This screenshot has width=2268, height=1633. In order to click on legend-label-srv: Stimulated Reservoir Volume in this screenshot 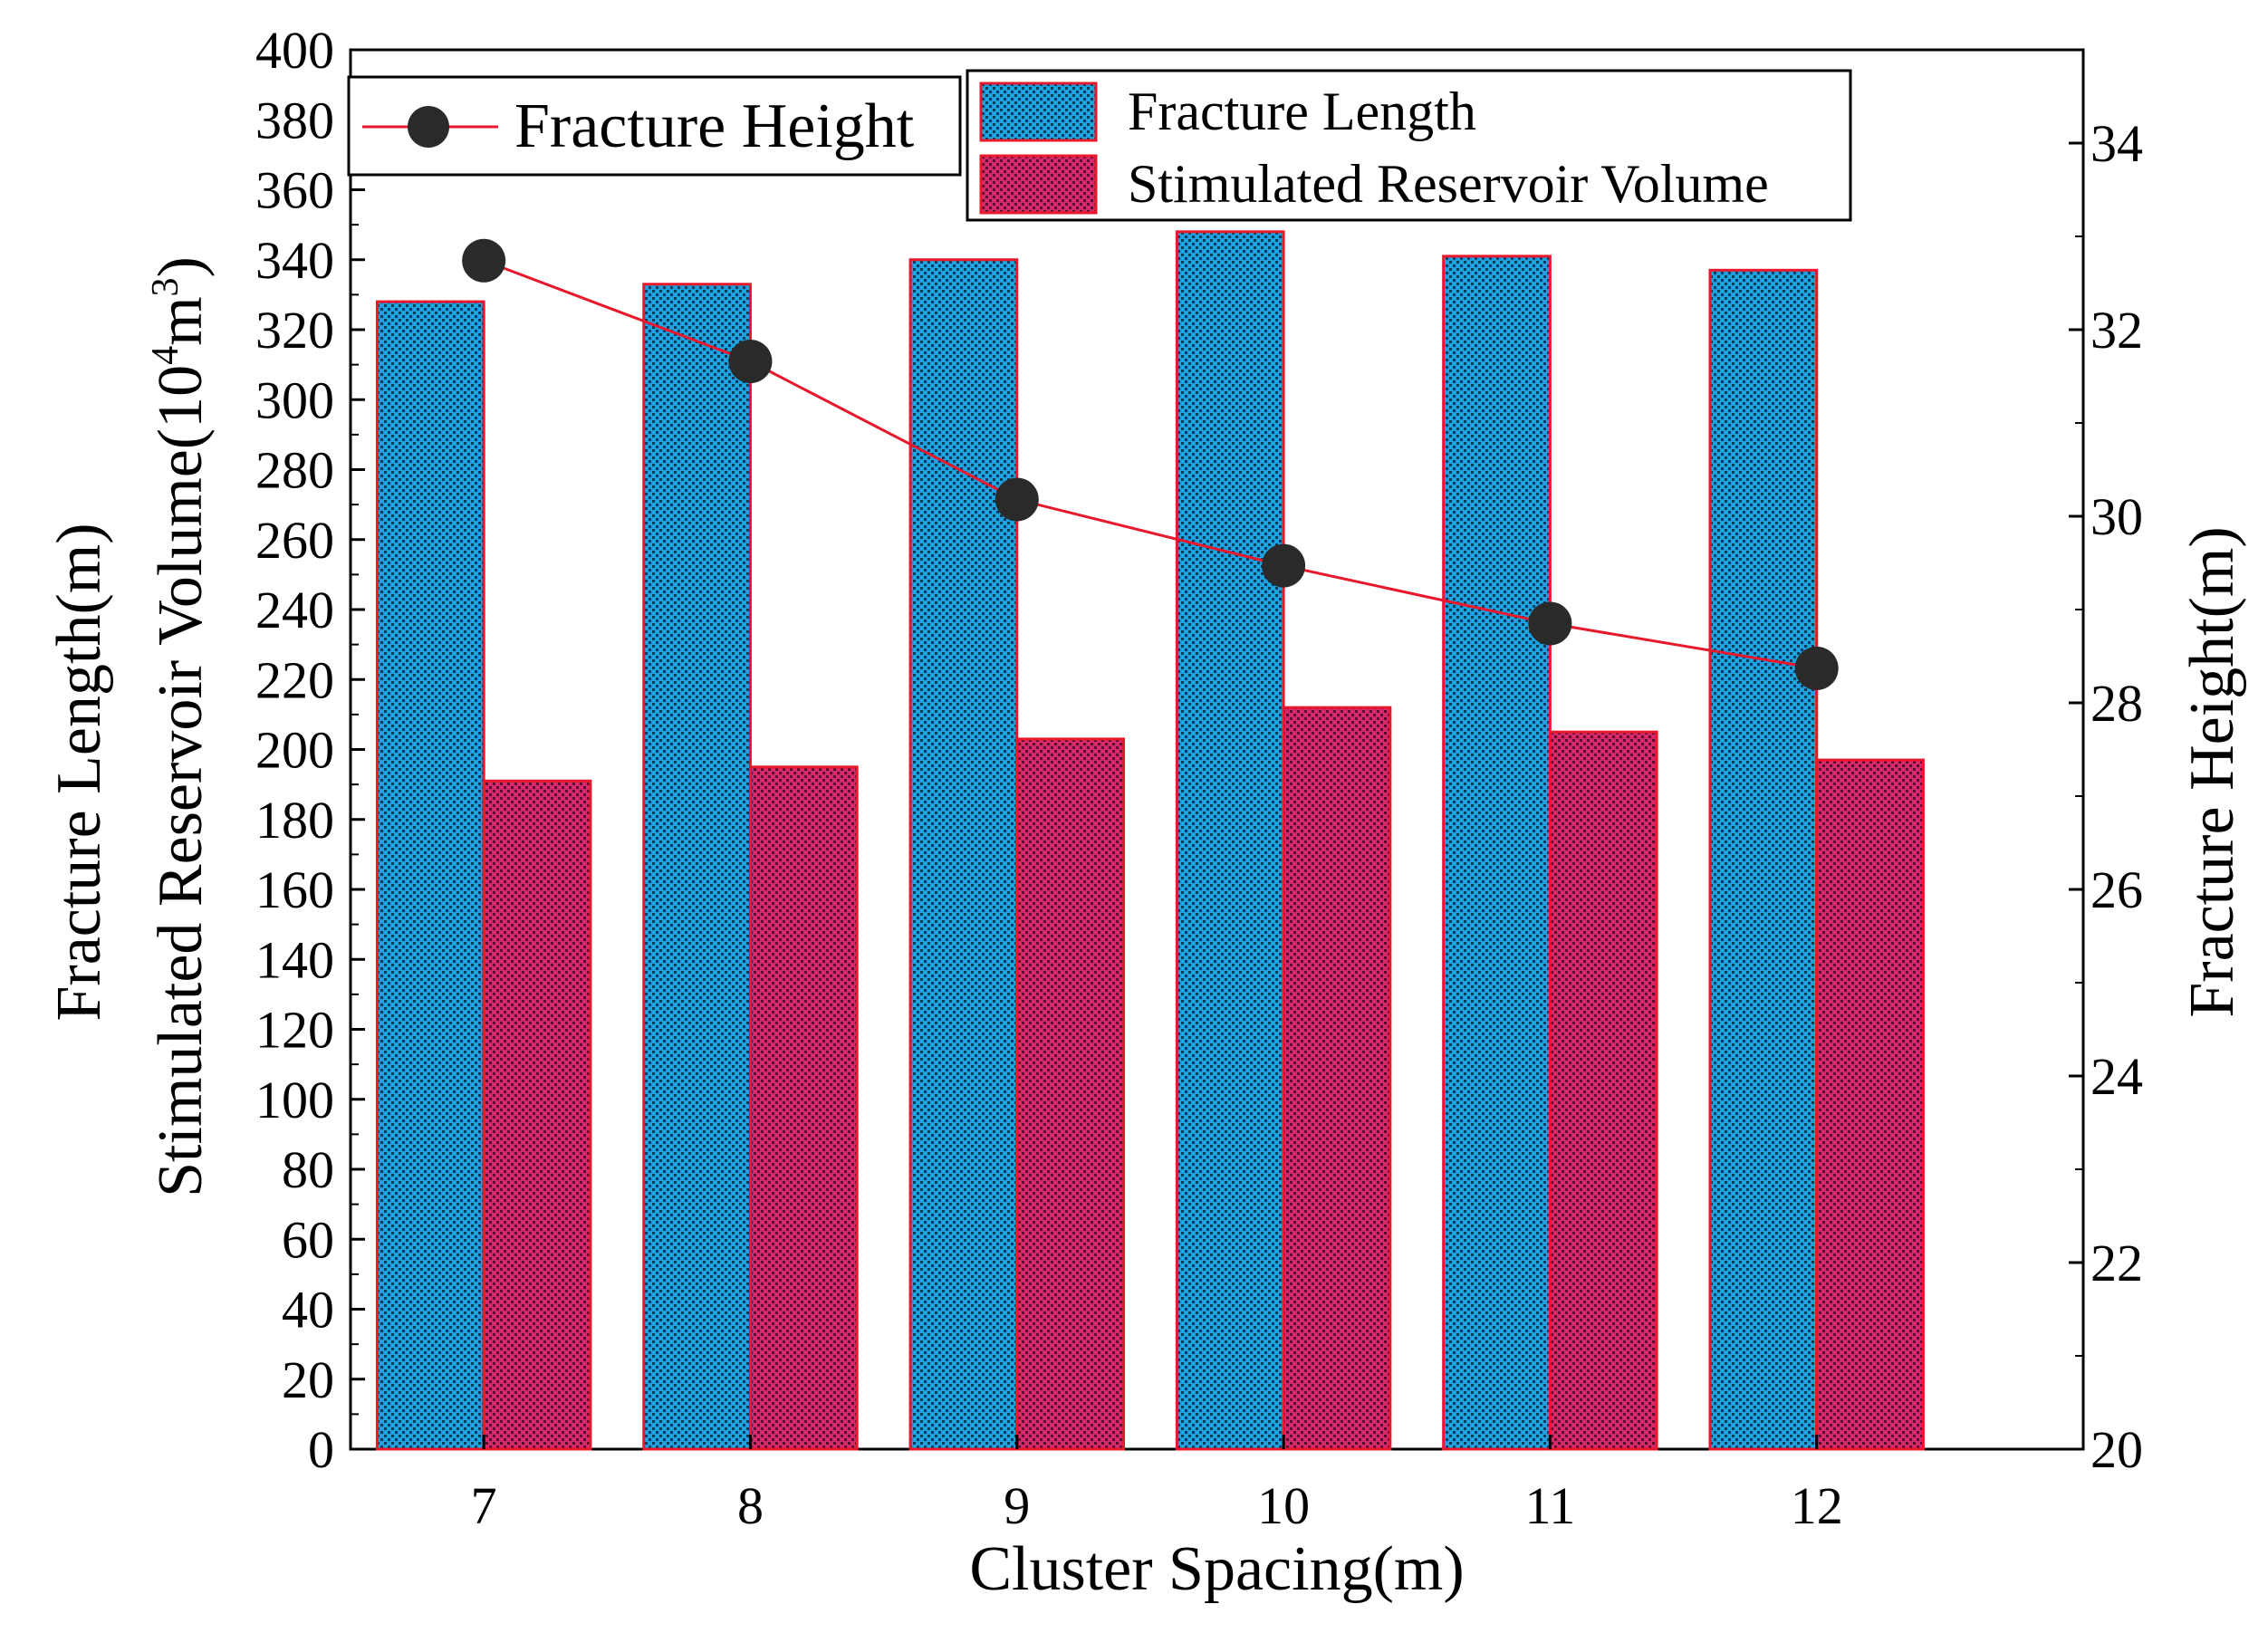, I will do `click(1449, 184)`.